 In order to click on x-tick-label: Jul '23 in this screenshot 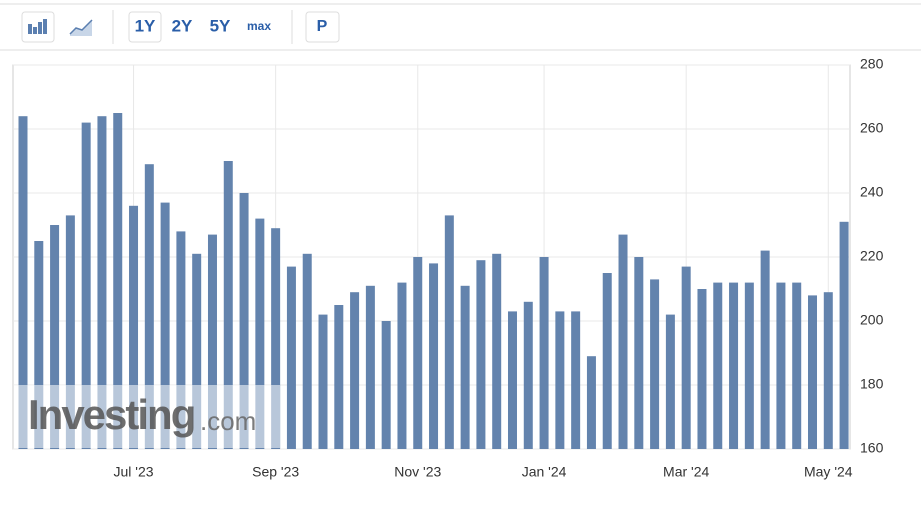, I will do `click(134, 472)`.